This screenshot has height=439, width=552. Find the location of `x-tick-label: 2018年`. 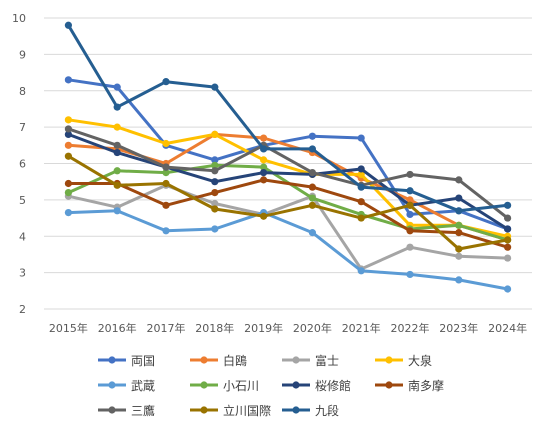

x-tick-label: 2018年 is located at coordinates (214, 328).